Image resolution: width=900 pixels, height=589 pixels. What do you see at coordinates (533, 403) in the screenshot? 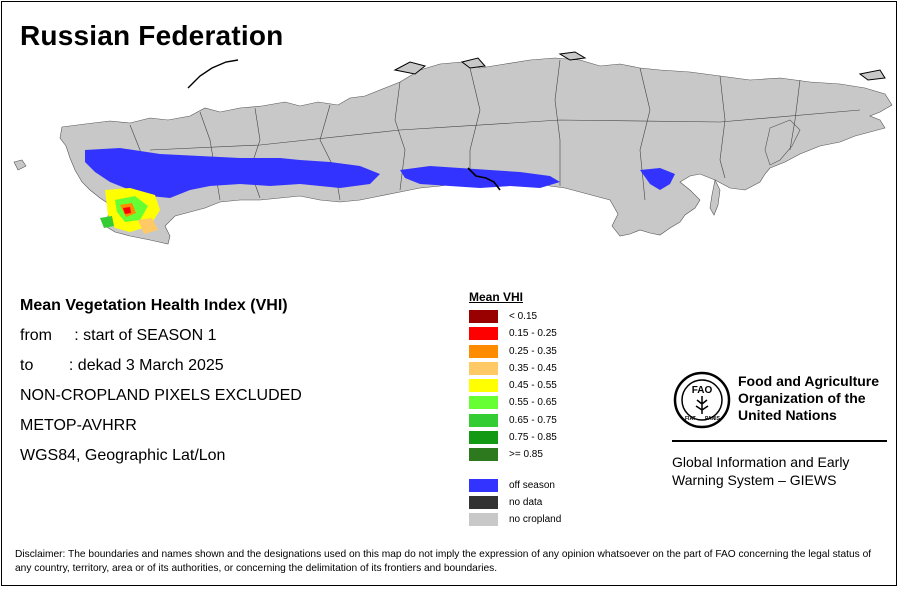
I see `legend-item-label: 0.55 - 0.65` at bounding box center [533, 403].